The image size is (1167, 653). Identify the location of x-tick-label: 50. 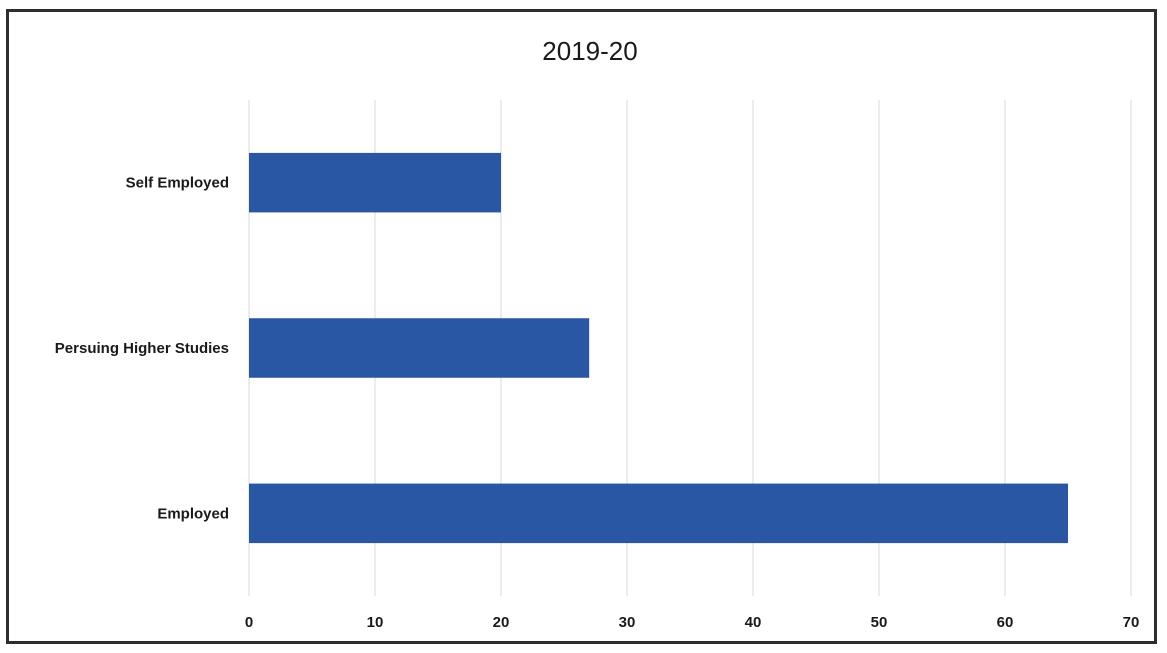
(879, 622).